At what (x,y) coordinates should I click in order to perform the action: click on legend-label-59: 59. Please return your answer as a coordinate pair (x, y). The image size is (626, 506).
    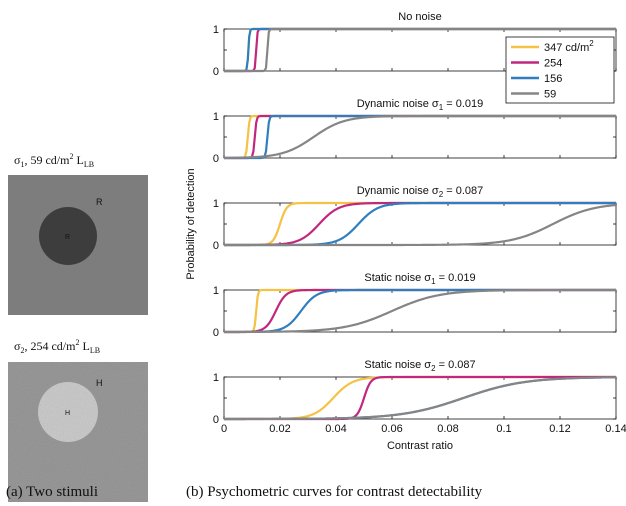
    Looking at the image, I should click on (550, 95).